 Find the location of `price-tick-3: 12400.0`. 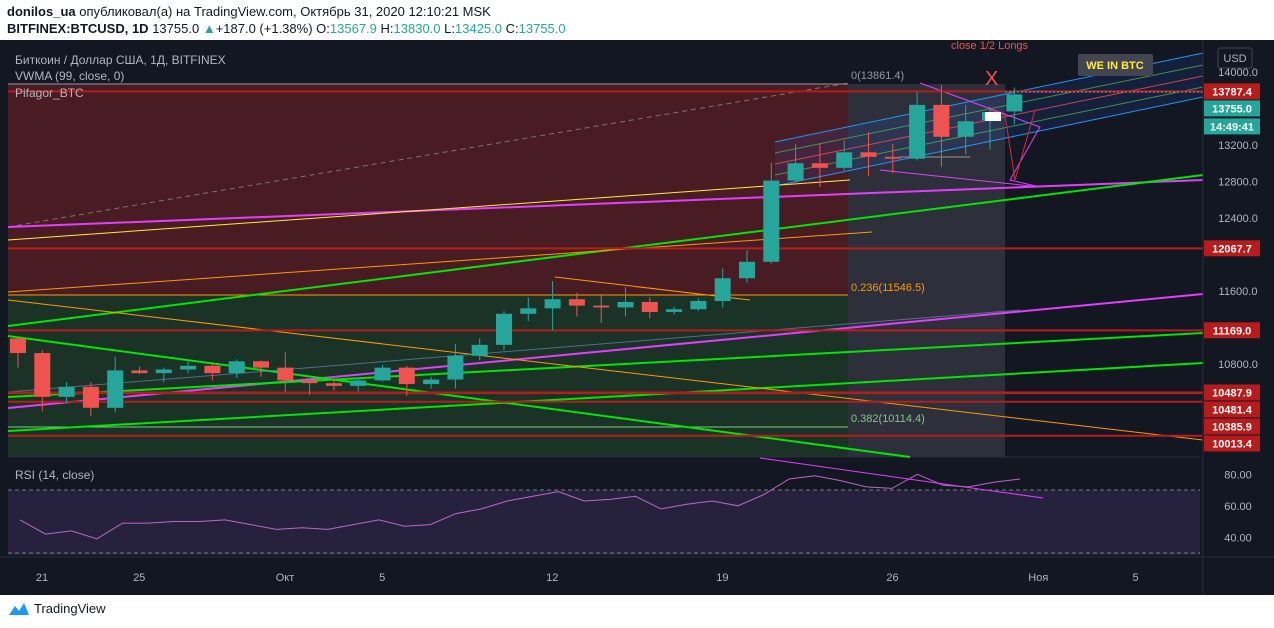

price-tick-3: 12400.0 is located at coordinates (1238, 219).